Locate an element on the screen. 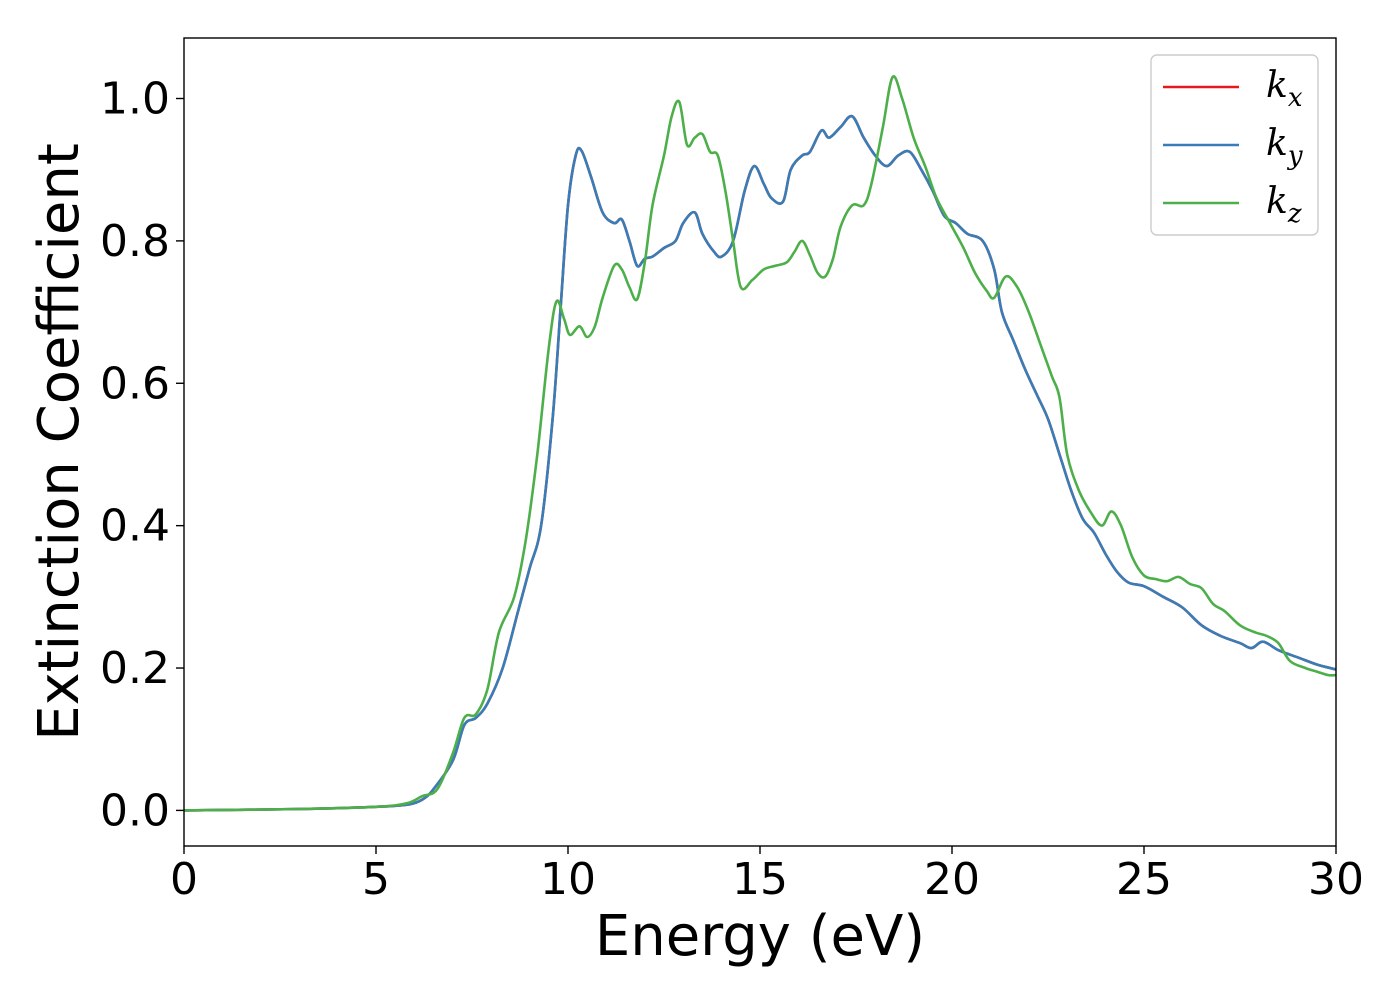 This screenshot has width=1400, height=1000. x-axis: 0 5 10 15 20 25 30 is located at coordinates (767, 875).